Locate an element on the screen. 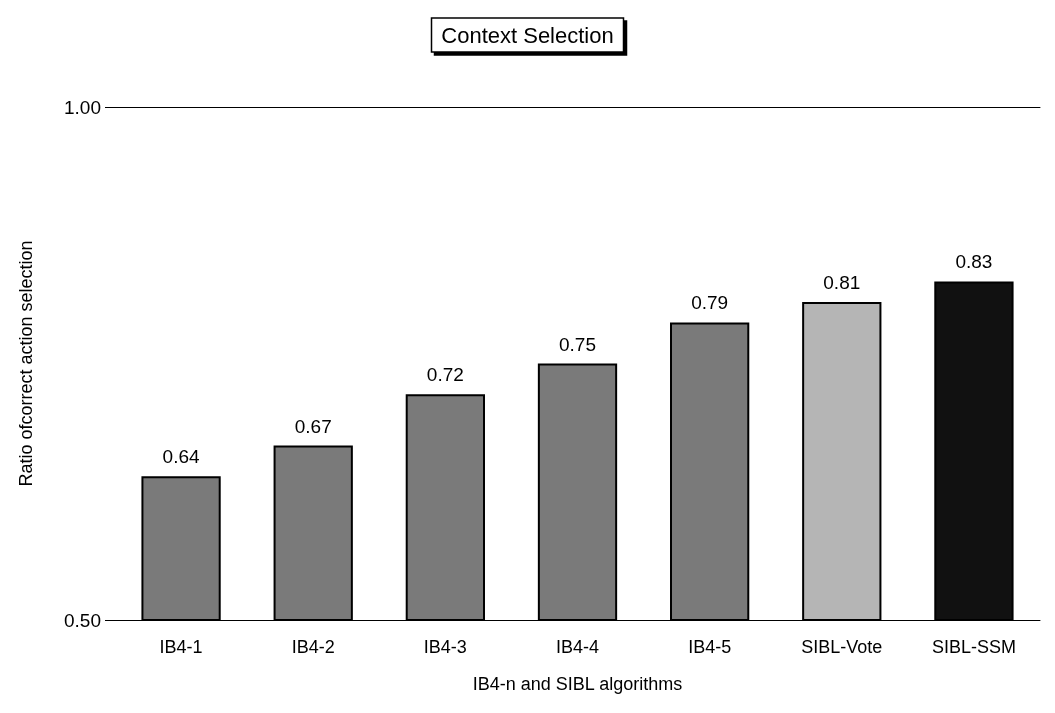 The width and height of the screenshot is (1055, 713). data-label: 0.67 is located at coordinates (313, 426).